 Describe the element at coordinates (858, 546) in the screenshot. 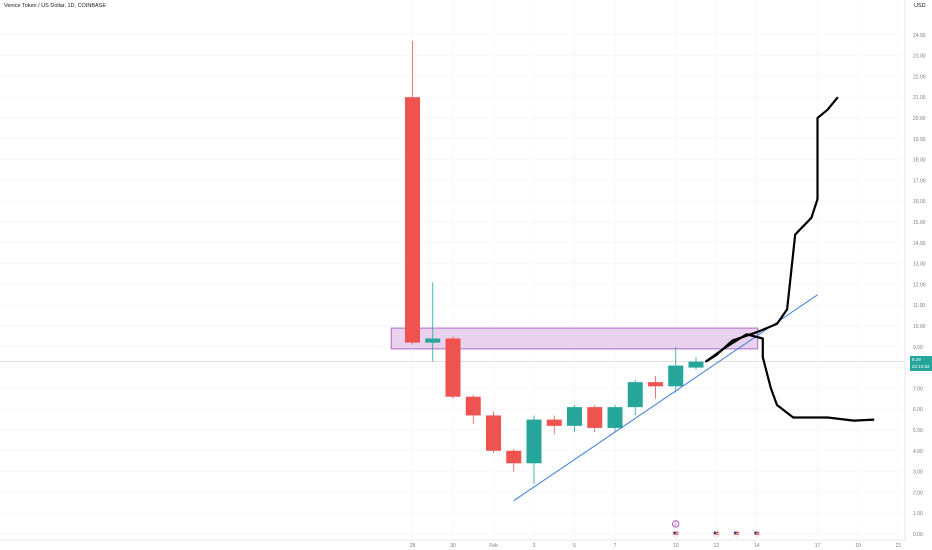

I see `time-tick-label: 19` at that location.